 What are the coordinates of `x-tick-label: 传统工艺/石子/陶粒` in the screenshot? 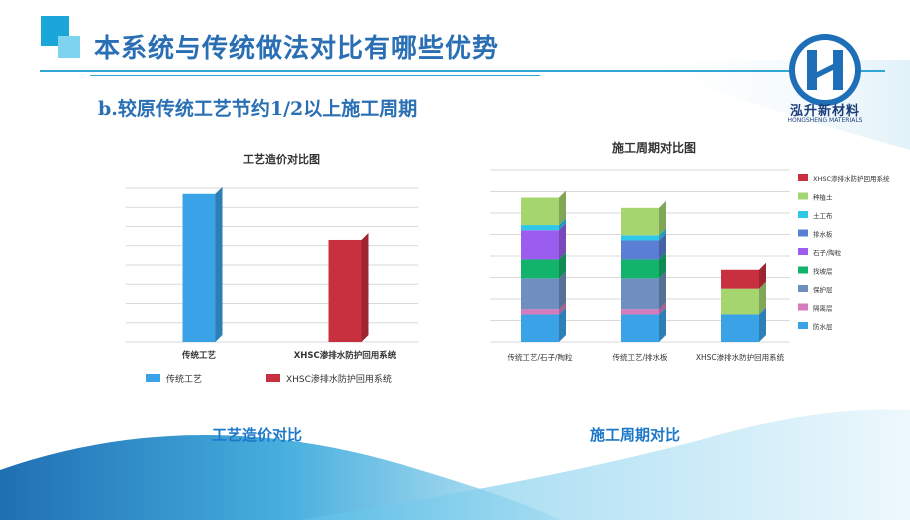 It's located at (540, 357).